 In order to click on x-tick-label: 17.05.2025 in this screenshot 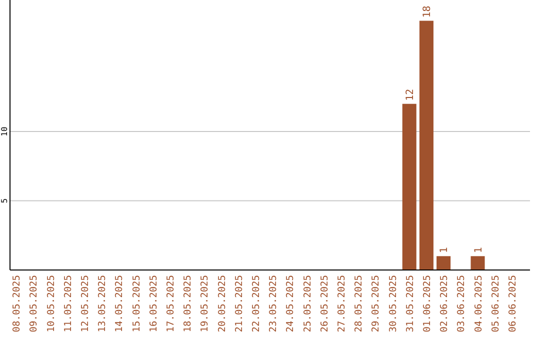, I will do `click(170, 303)`.